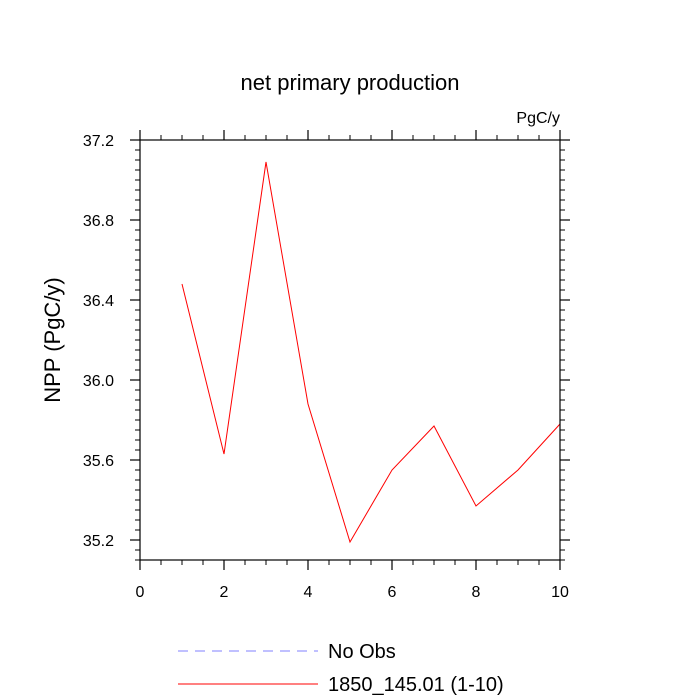 Image resolution: width=700 pixels, height=700 pixels. What do you see at coordinates (140, 592) in the screenshot?
I see `x-tick-label: 0` at bounding box center [140, 592].